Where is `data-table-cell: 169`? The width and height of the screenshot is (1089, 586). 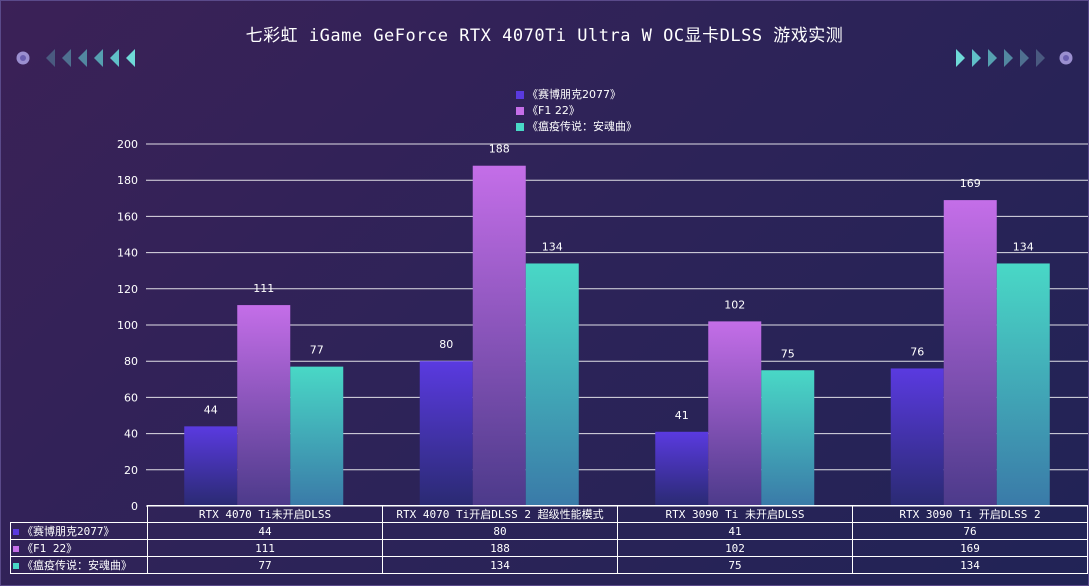
data-table-cell: 169 is located at coordinates (970, 548).